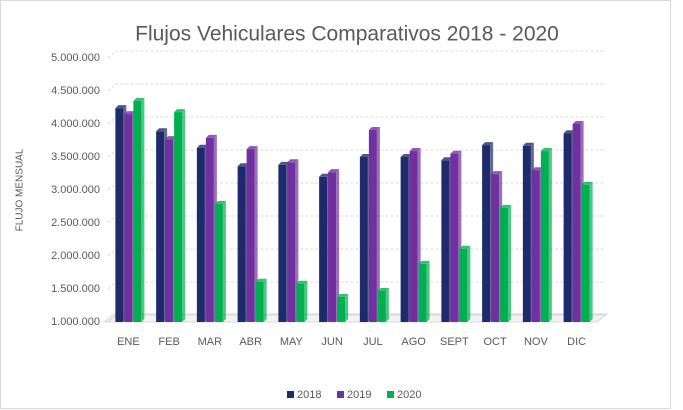  What do you see at coordinates (20, 189) in the screenshot?
I see `y-axis-label: FLUJO MENSUAL` at bounding box center [20, 189].